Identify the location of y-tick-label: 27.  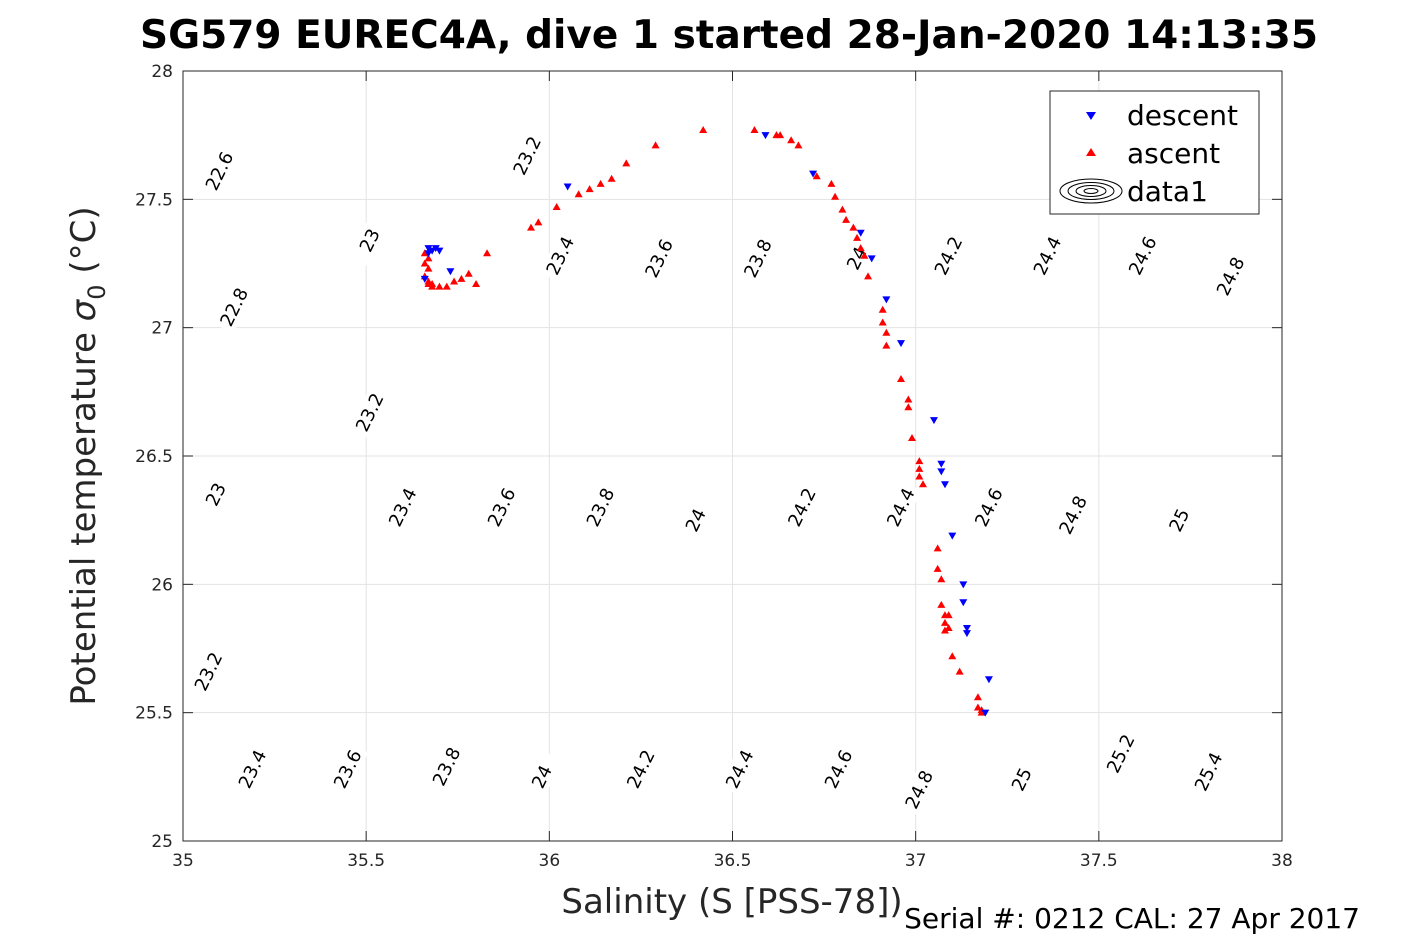
(162, 329).